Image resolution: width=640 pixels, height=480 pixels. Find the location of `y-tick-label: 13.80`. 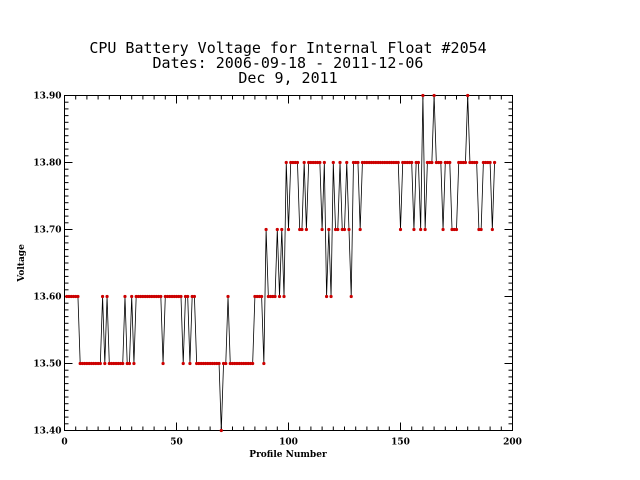

y-tick-label: 13.80 is located at coordinates (47, 164).